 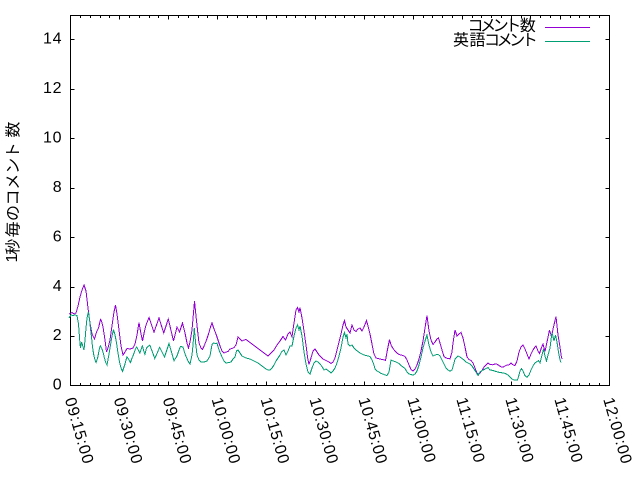 I want to click on svg-text: 12, so click(x=52, y=88).